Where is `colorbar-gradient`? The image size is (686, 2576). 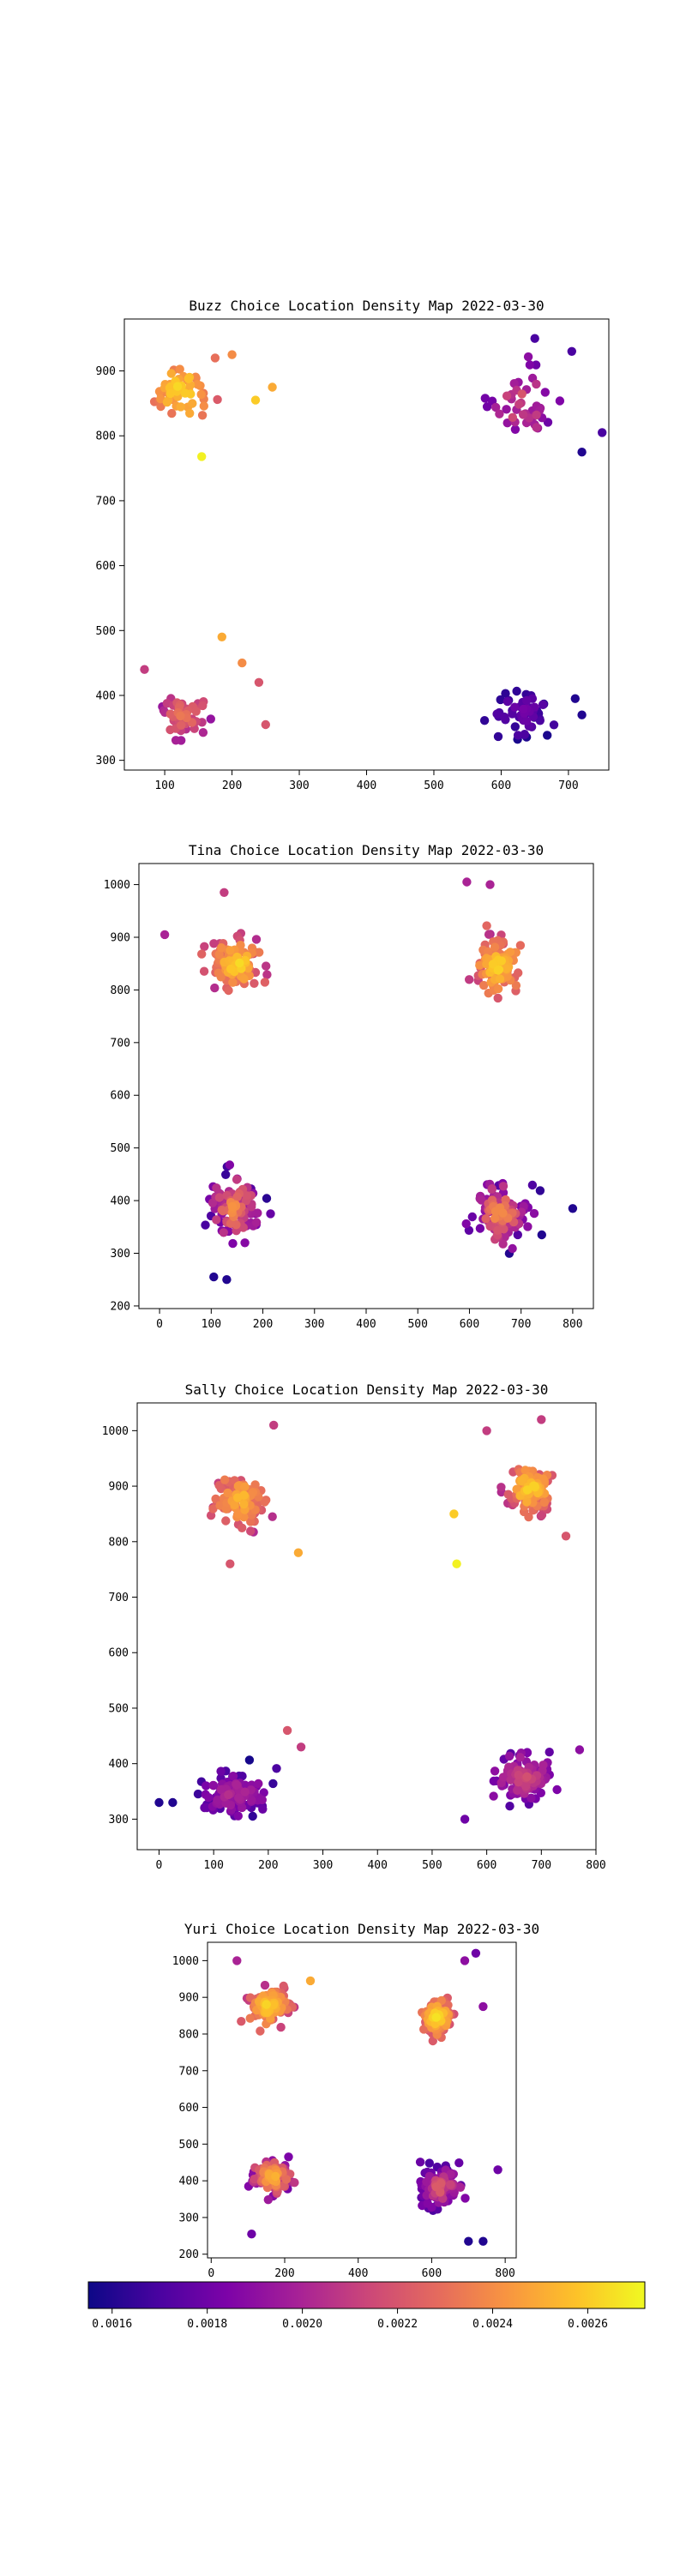
colorbar-gradient is located at coordinates (367, 2295).